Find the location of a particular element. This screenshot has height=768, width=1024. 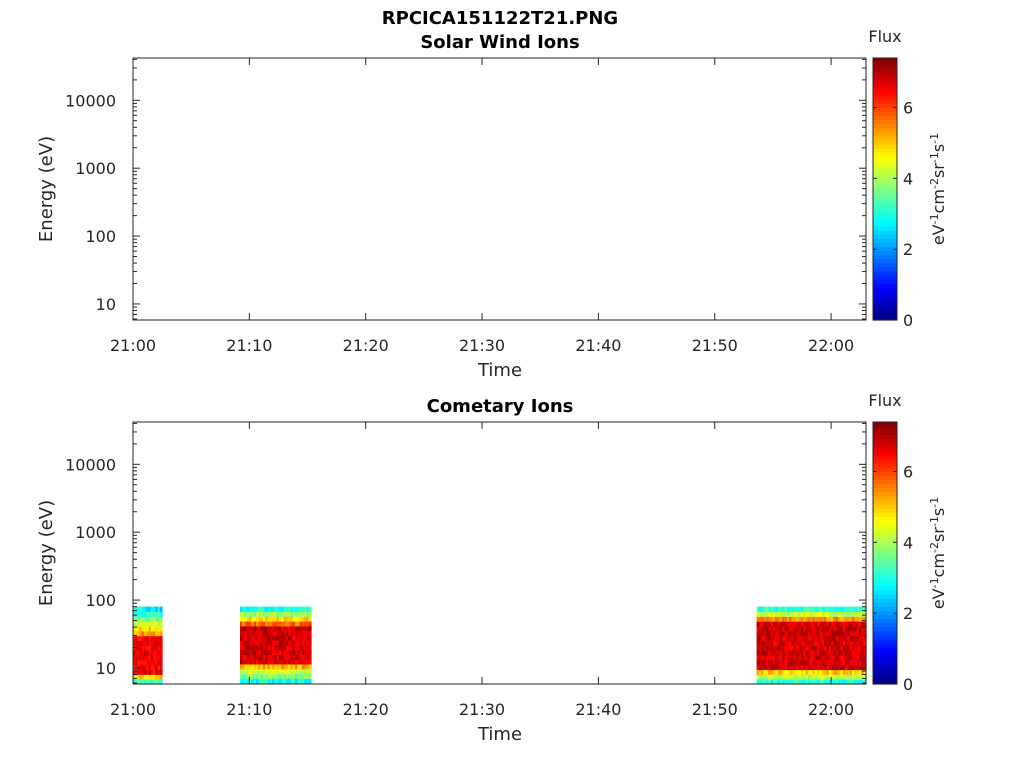

units-part: -1 is located at coordinates (934, 582).